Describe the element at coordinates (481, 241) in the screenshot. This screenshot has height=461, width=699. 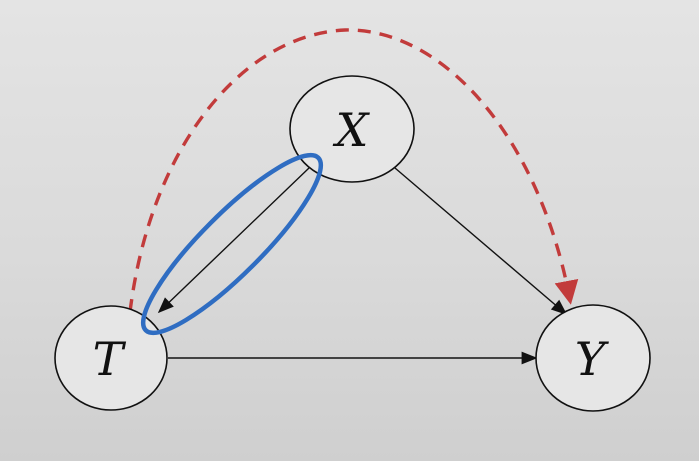
I see `edge-x-to-y` at that location.